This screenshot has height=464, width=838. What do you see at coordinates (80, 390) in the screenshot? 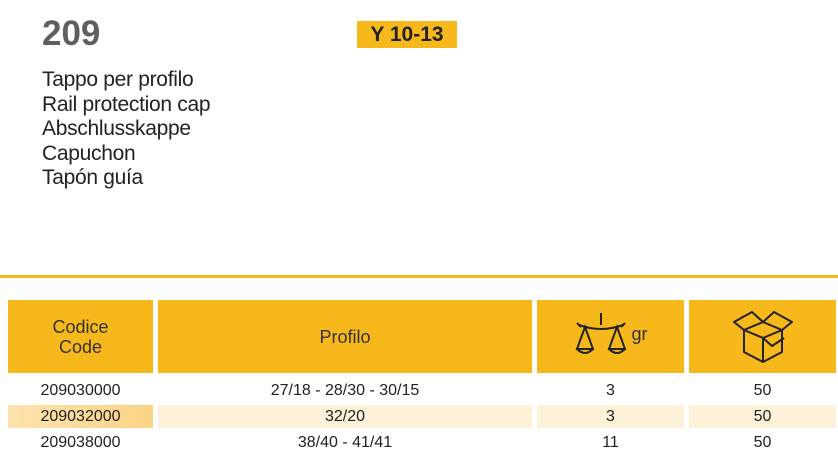
I see `cell-code: 209030000` at bounding box center [80, 390].